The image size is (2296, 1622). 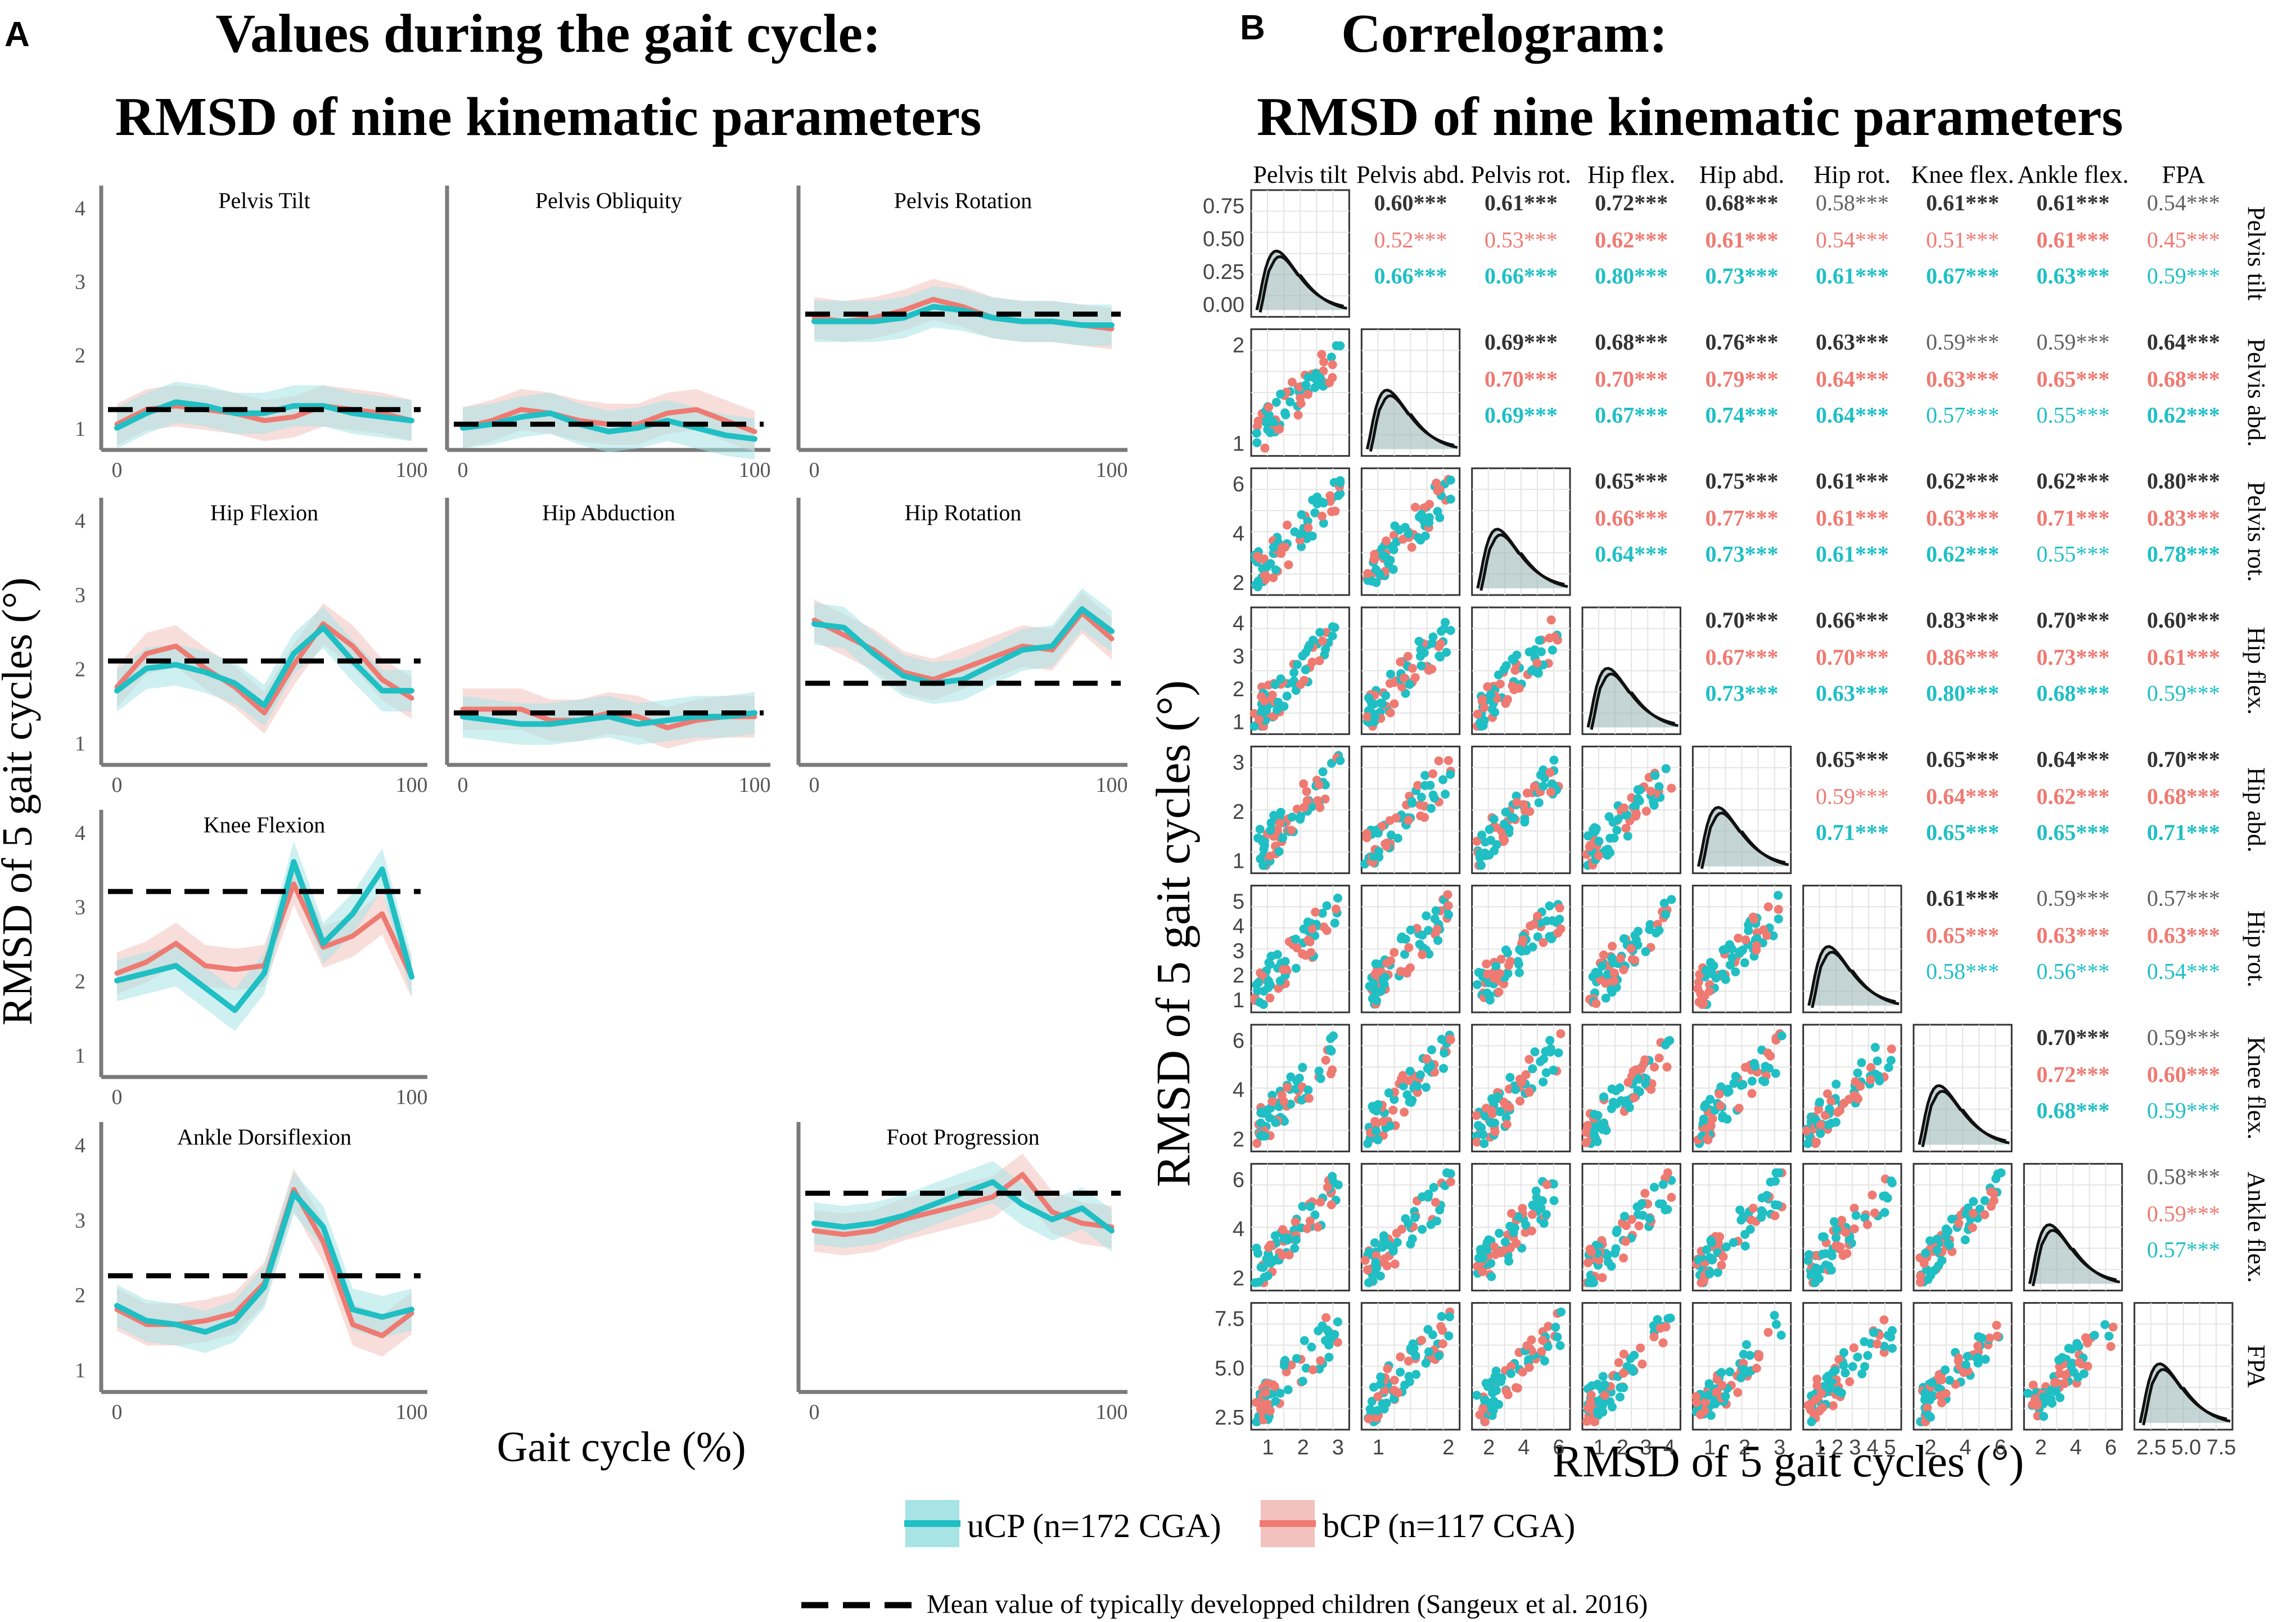 I want to click on correlation-cell: 0.61*** 0.61*** 0.63***, so click(x=2073, y=239).